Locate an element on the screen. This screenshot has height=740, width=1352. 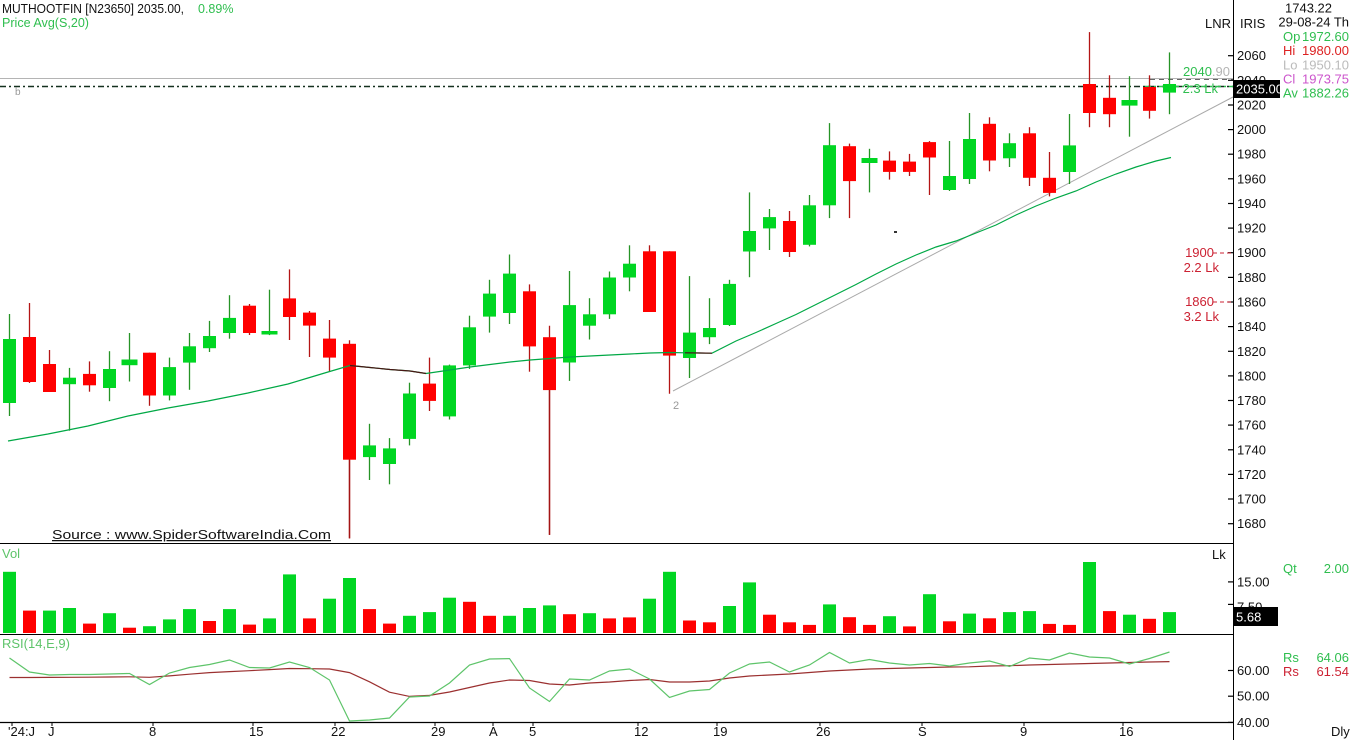
svg-text: 1820 is located at coordinates (1251, 351).